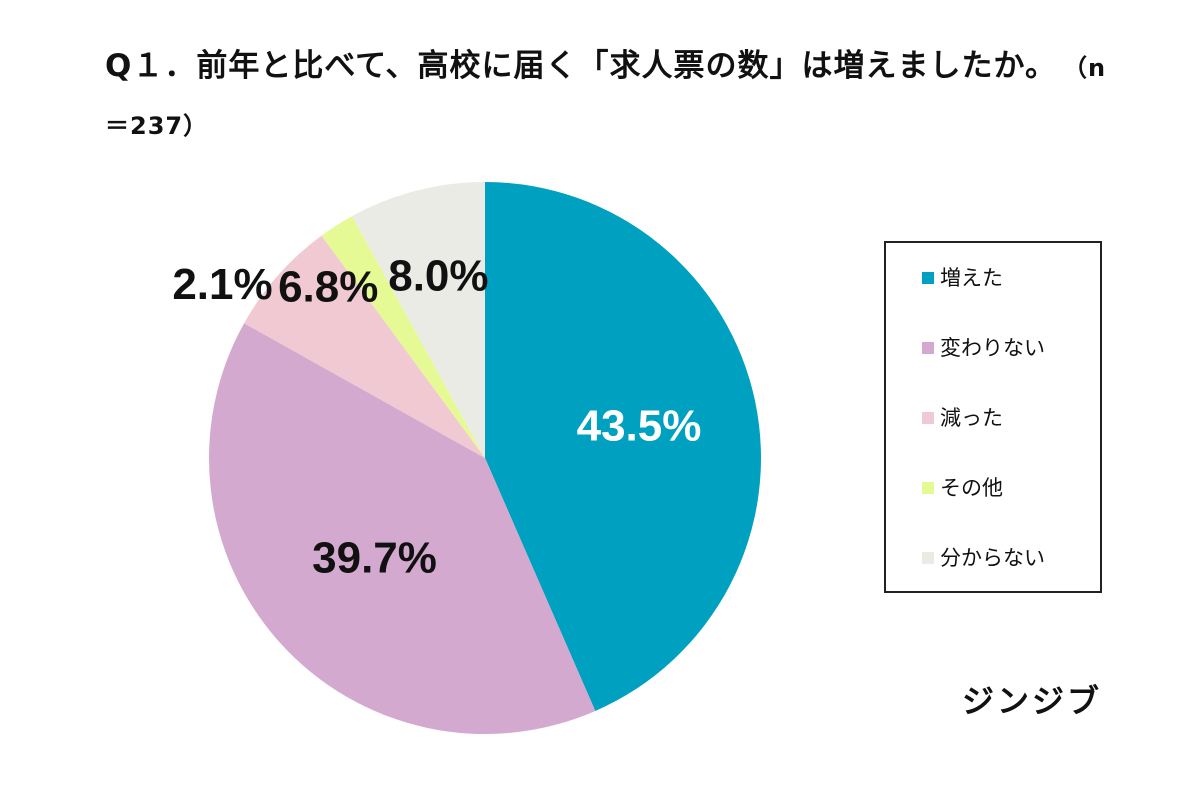 This screenshot has height=800, width=1200. What do you see at coordinates (581, 66) in the screenshot?
I see `chart-title-text: Q１．前年と比べて、高校に届く「求人票の数」は増えましたか。` at bounding box center [581, 66].